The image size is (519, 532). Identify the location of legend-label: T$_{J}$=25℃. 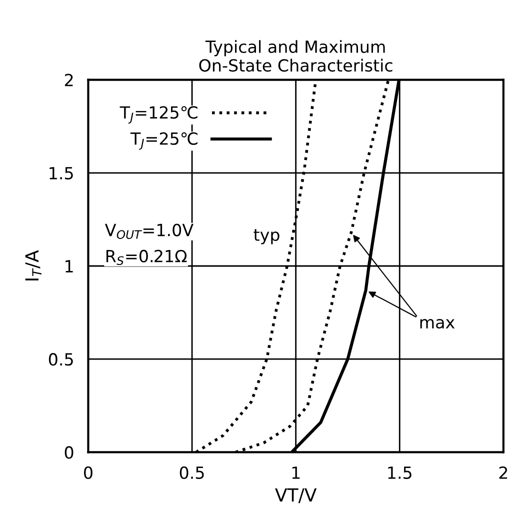
(164, 141).